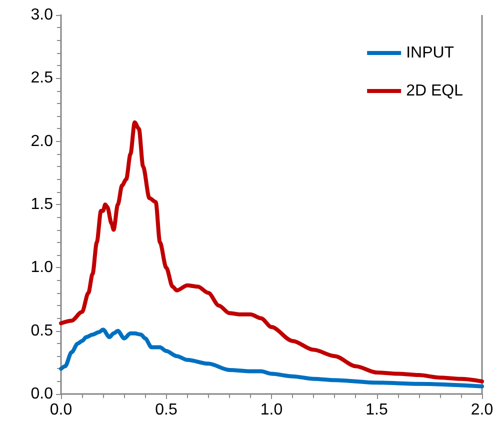 This screenshot has height=436, width=498. Describe the element at coordinates (435, 91) in the screenshot. I see `legend-label: 2D EQL` at that location.